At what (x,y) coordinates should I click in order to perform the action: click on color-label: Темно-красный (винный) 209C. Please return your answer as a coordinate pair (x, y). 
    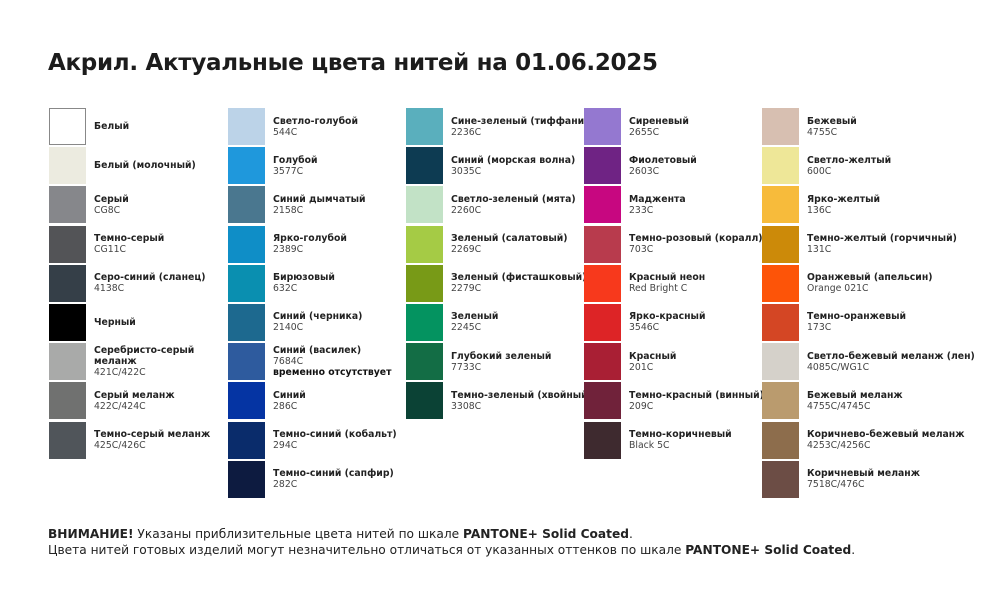
    Looking at the image, I should click on (696, 400).